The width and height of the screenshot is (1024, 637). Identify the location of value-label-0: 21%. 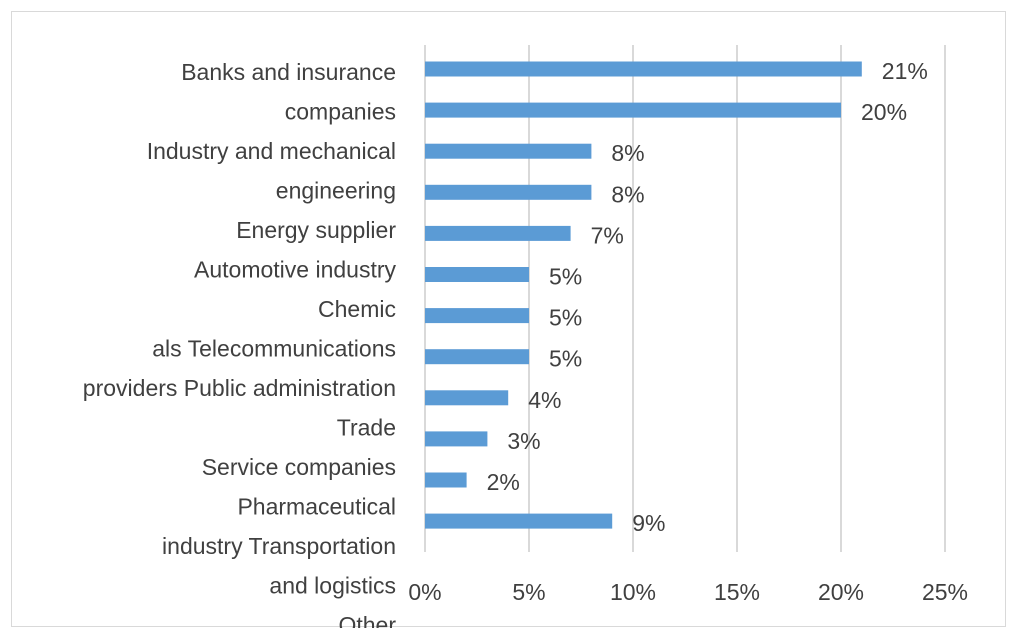
(905, 71).